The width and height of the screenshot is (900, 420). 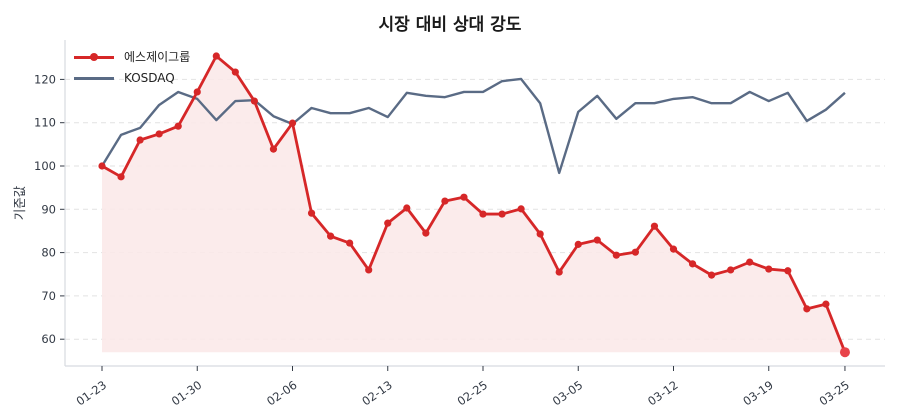 I want to click on y-tick-label: 110, so click(x=45, y=123).